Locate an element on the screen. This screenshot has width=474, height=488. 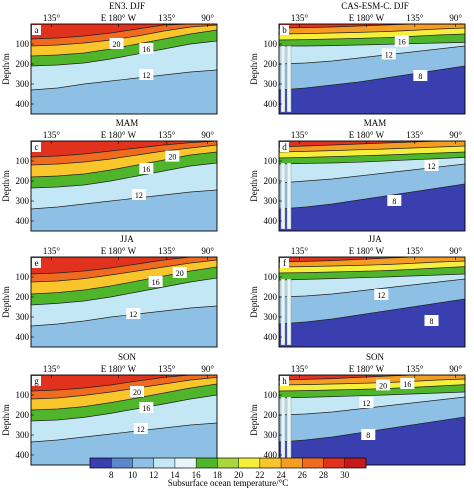
band-t28-g is located at coordinates (124, 387).